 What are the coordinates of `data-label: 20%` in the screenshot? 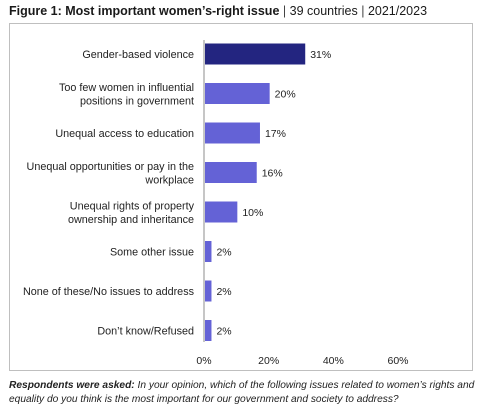 It's located at (285, 95).